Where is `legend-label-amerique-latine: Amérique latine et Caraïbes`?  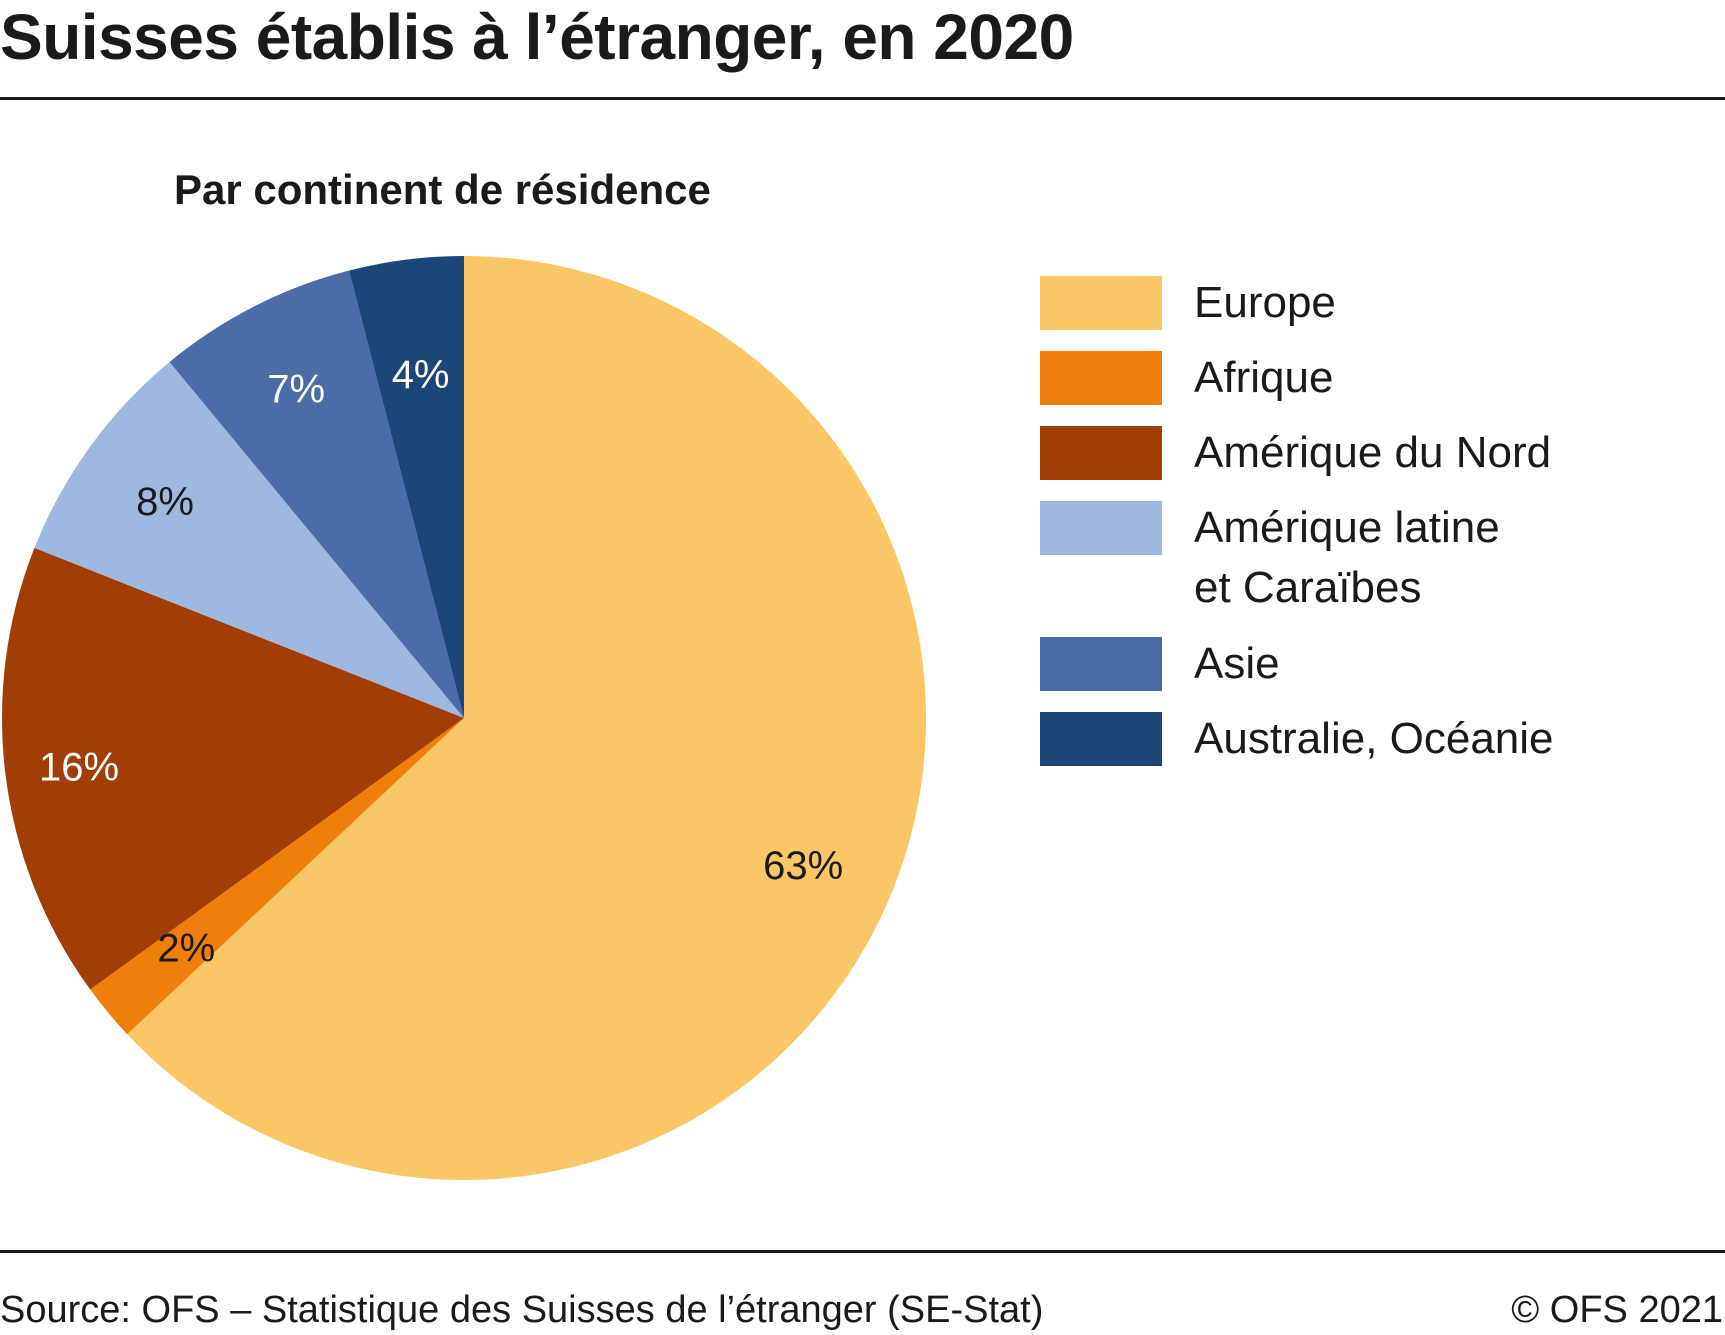
legend-label-amerique-latine: Amérique latine et Caraïbes is located at coordinates (1347, 557).